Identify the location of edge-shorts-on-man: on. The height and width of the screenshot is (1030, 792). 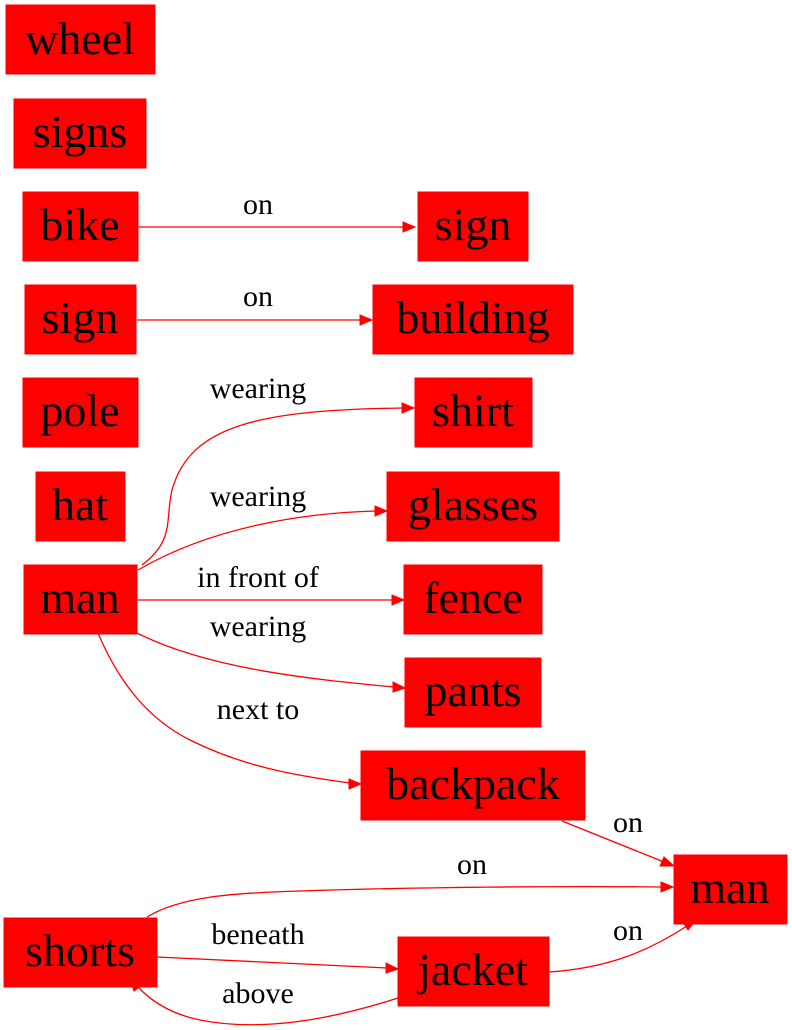
(410, 883).